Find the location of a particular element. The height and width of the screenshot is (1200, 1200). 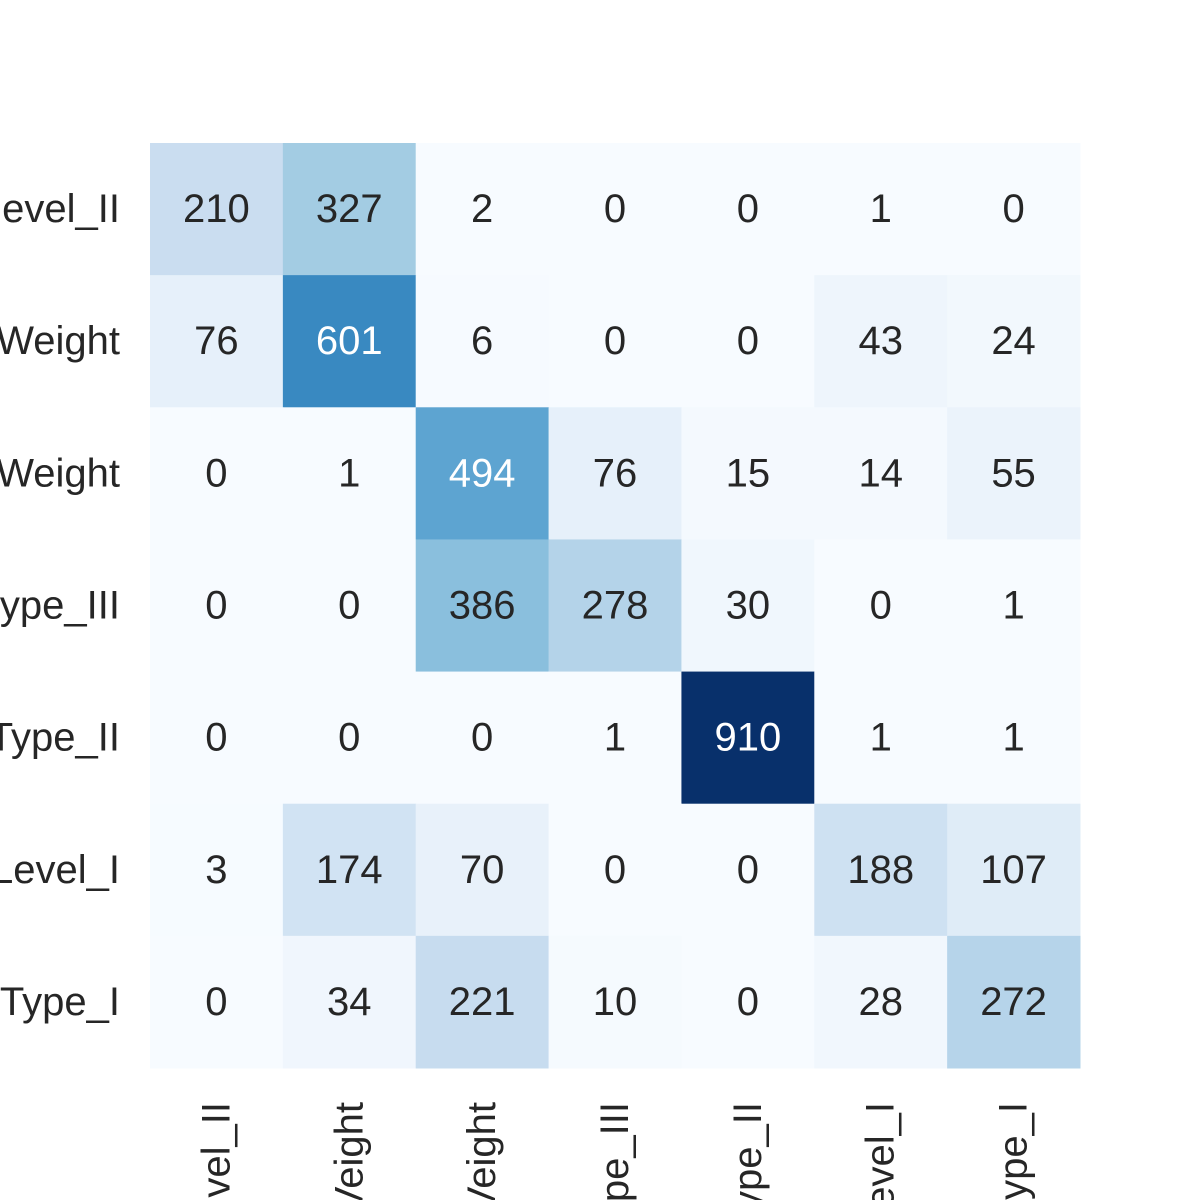

heatmap-cell-r5-c1 is located at coordinates (349, 870).